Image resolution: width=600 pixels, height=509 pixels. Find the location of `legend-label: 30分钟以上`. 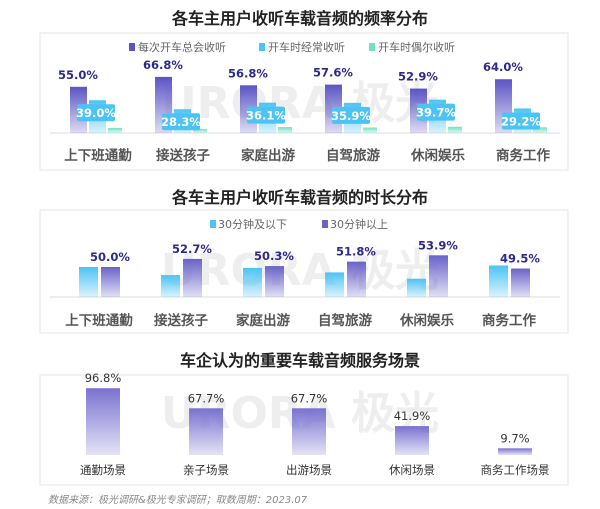

legend-label: 30分钟以上 is located at coordinates (359, 224).